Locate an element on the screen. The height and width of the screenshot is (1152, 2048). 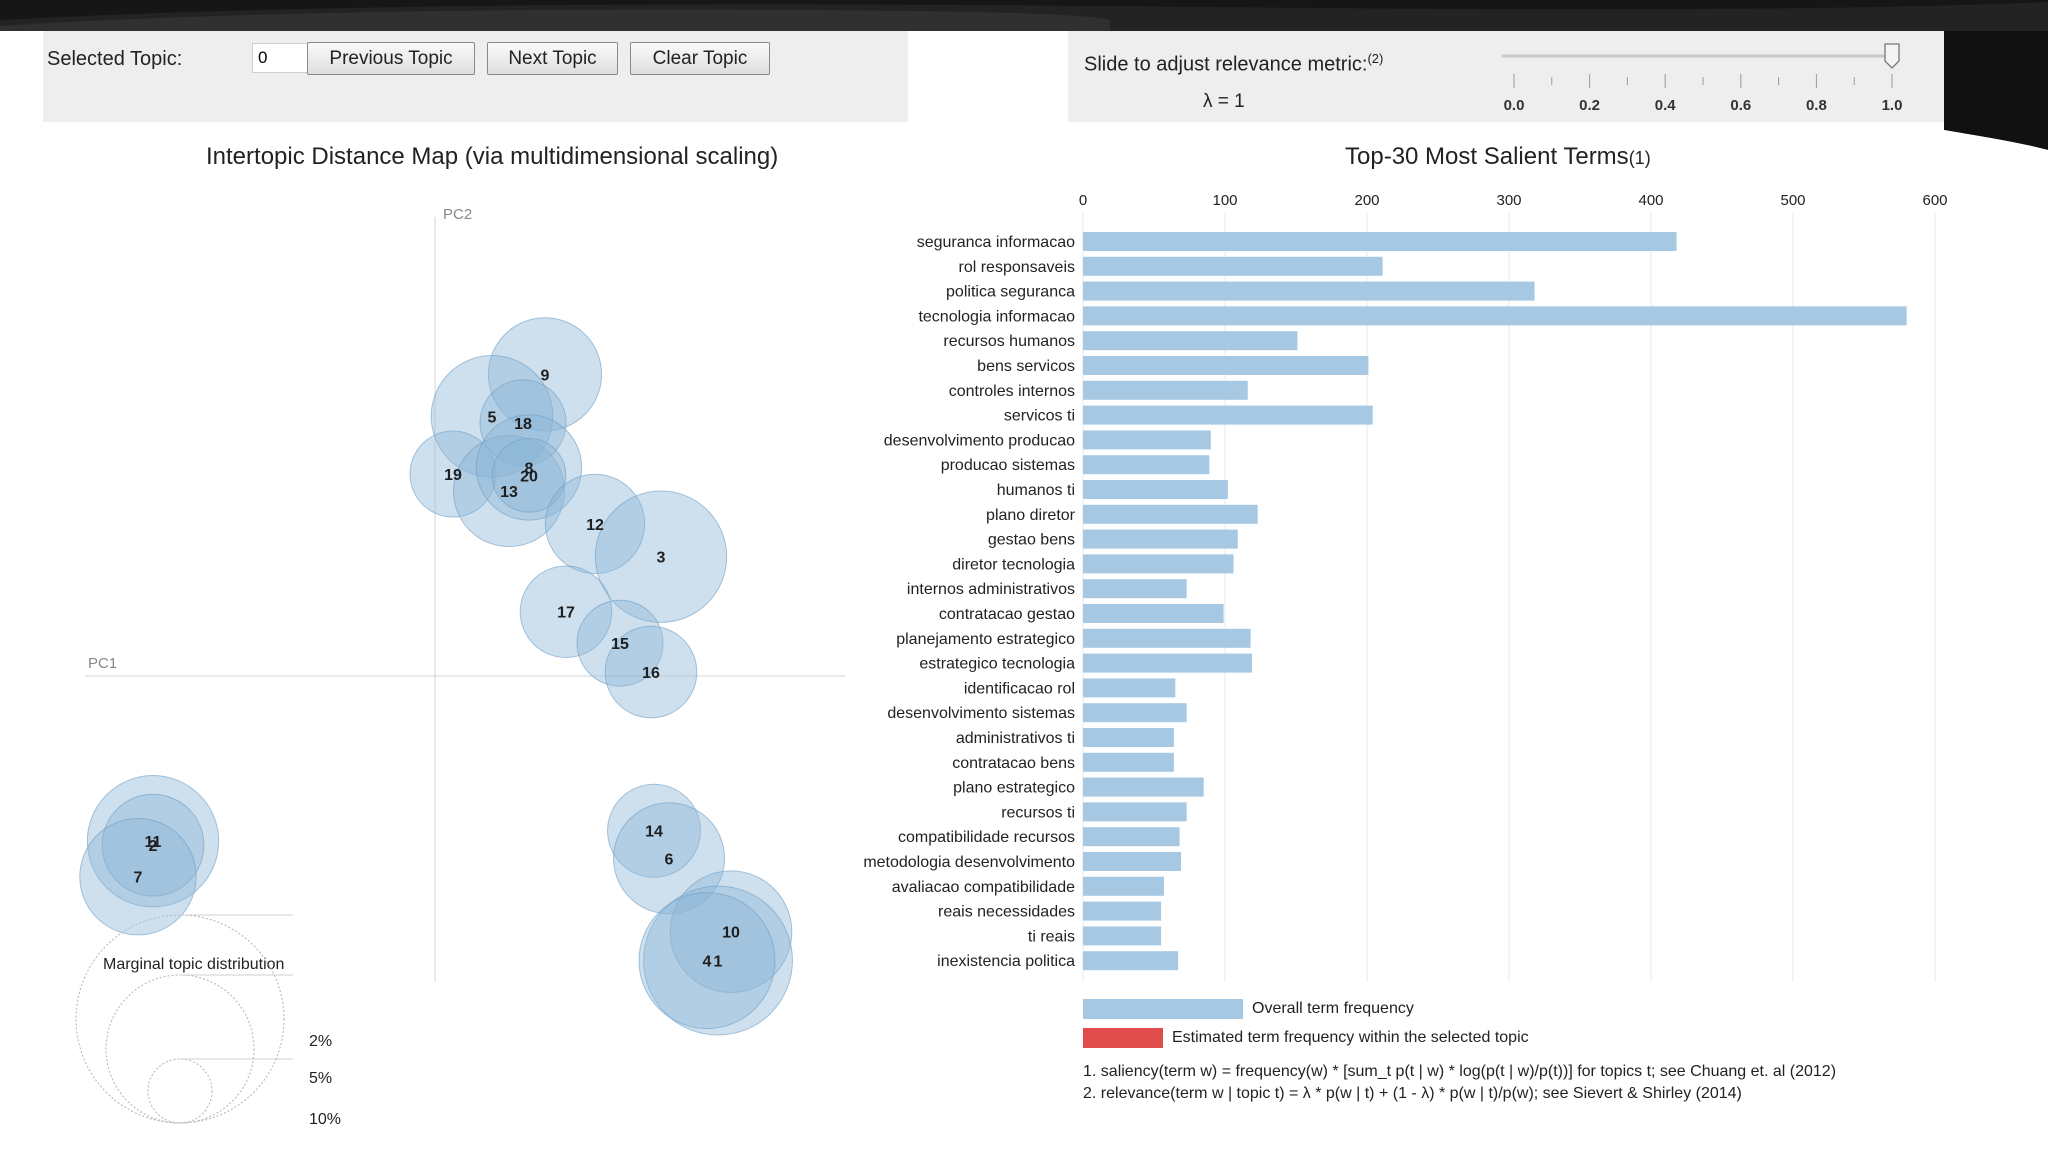
term-label: humanos ti is located at coordinates (1036, 490).